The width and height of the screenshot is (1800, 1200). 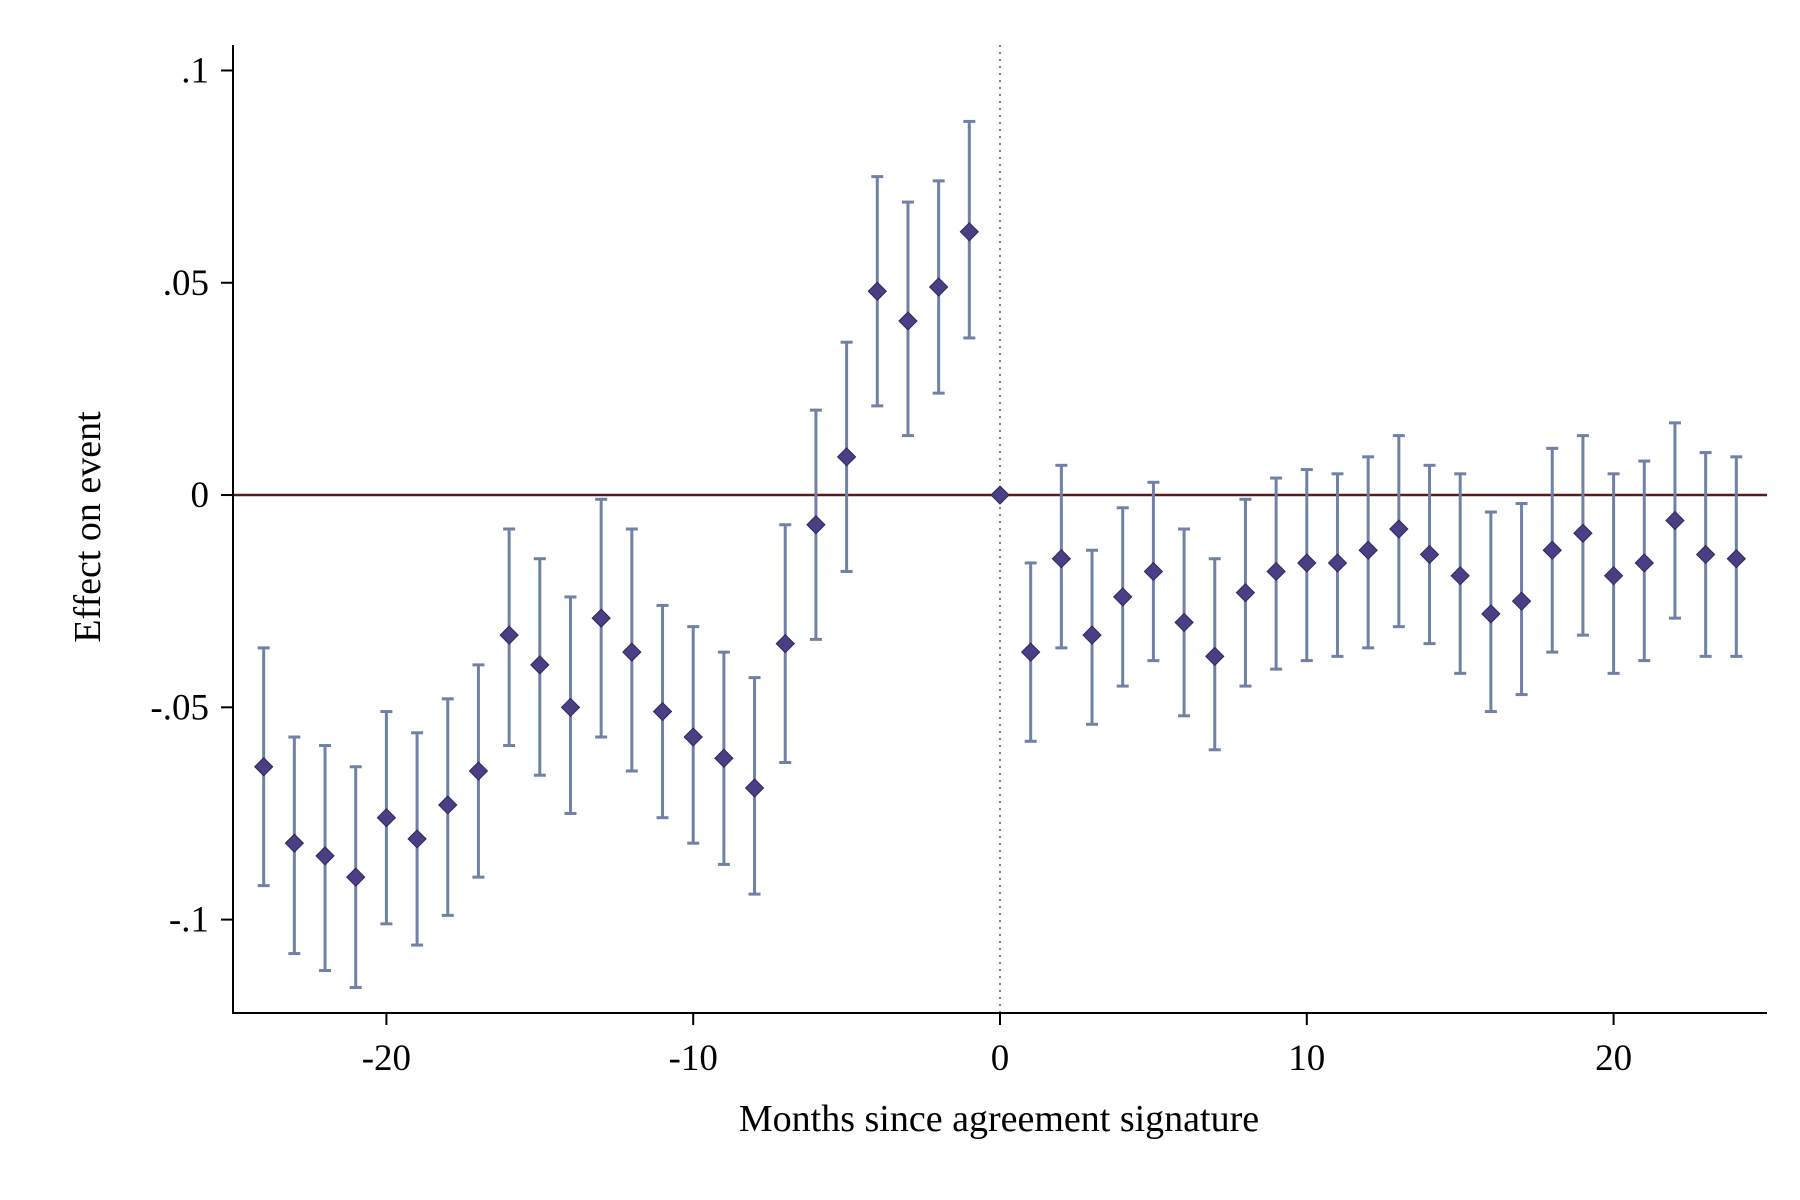 I want to click on y-tick-label: .1, so click(x=195, y=70).